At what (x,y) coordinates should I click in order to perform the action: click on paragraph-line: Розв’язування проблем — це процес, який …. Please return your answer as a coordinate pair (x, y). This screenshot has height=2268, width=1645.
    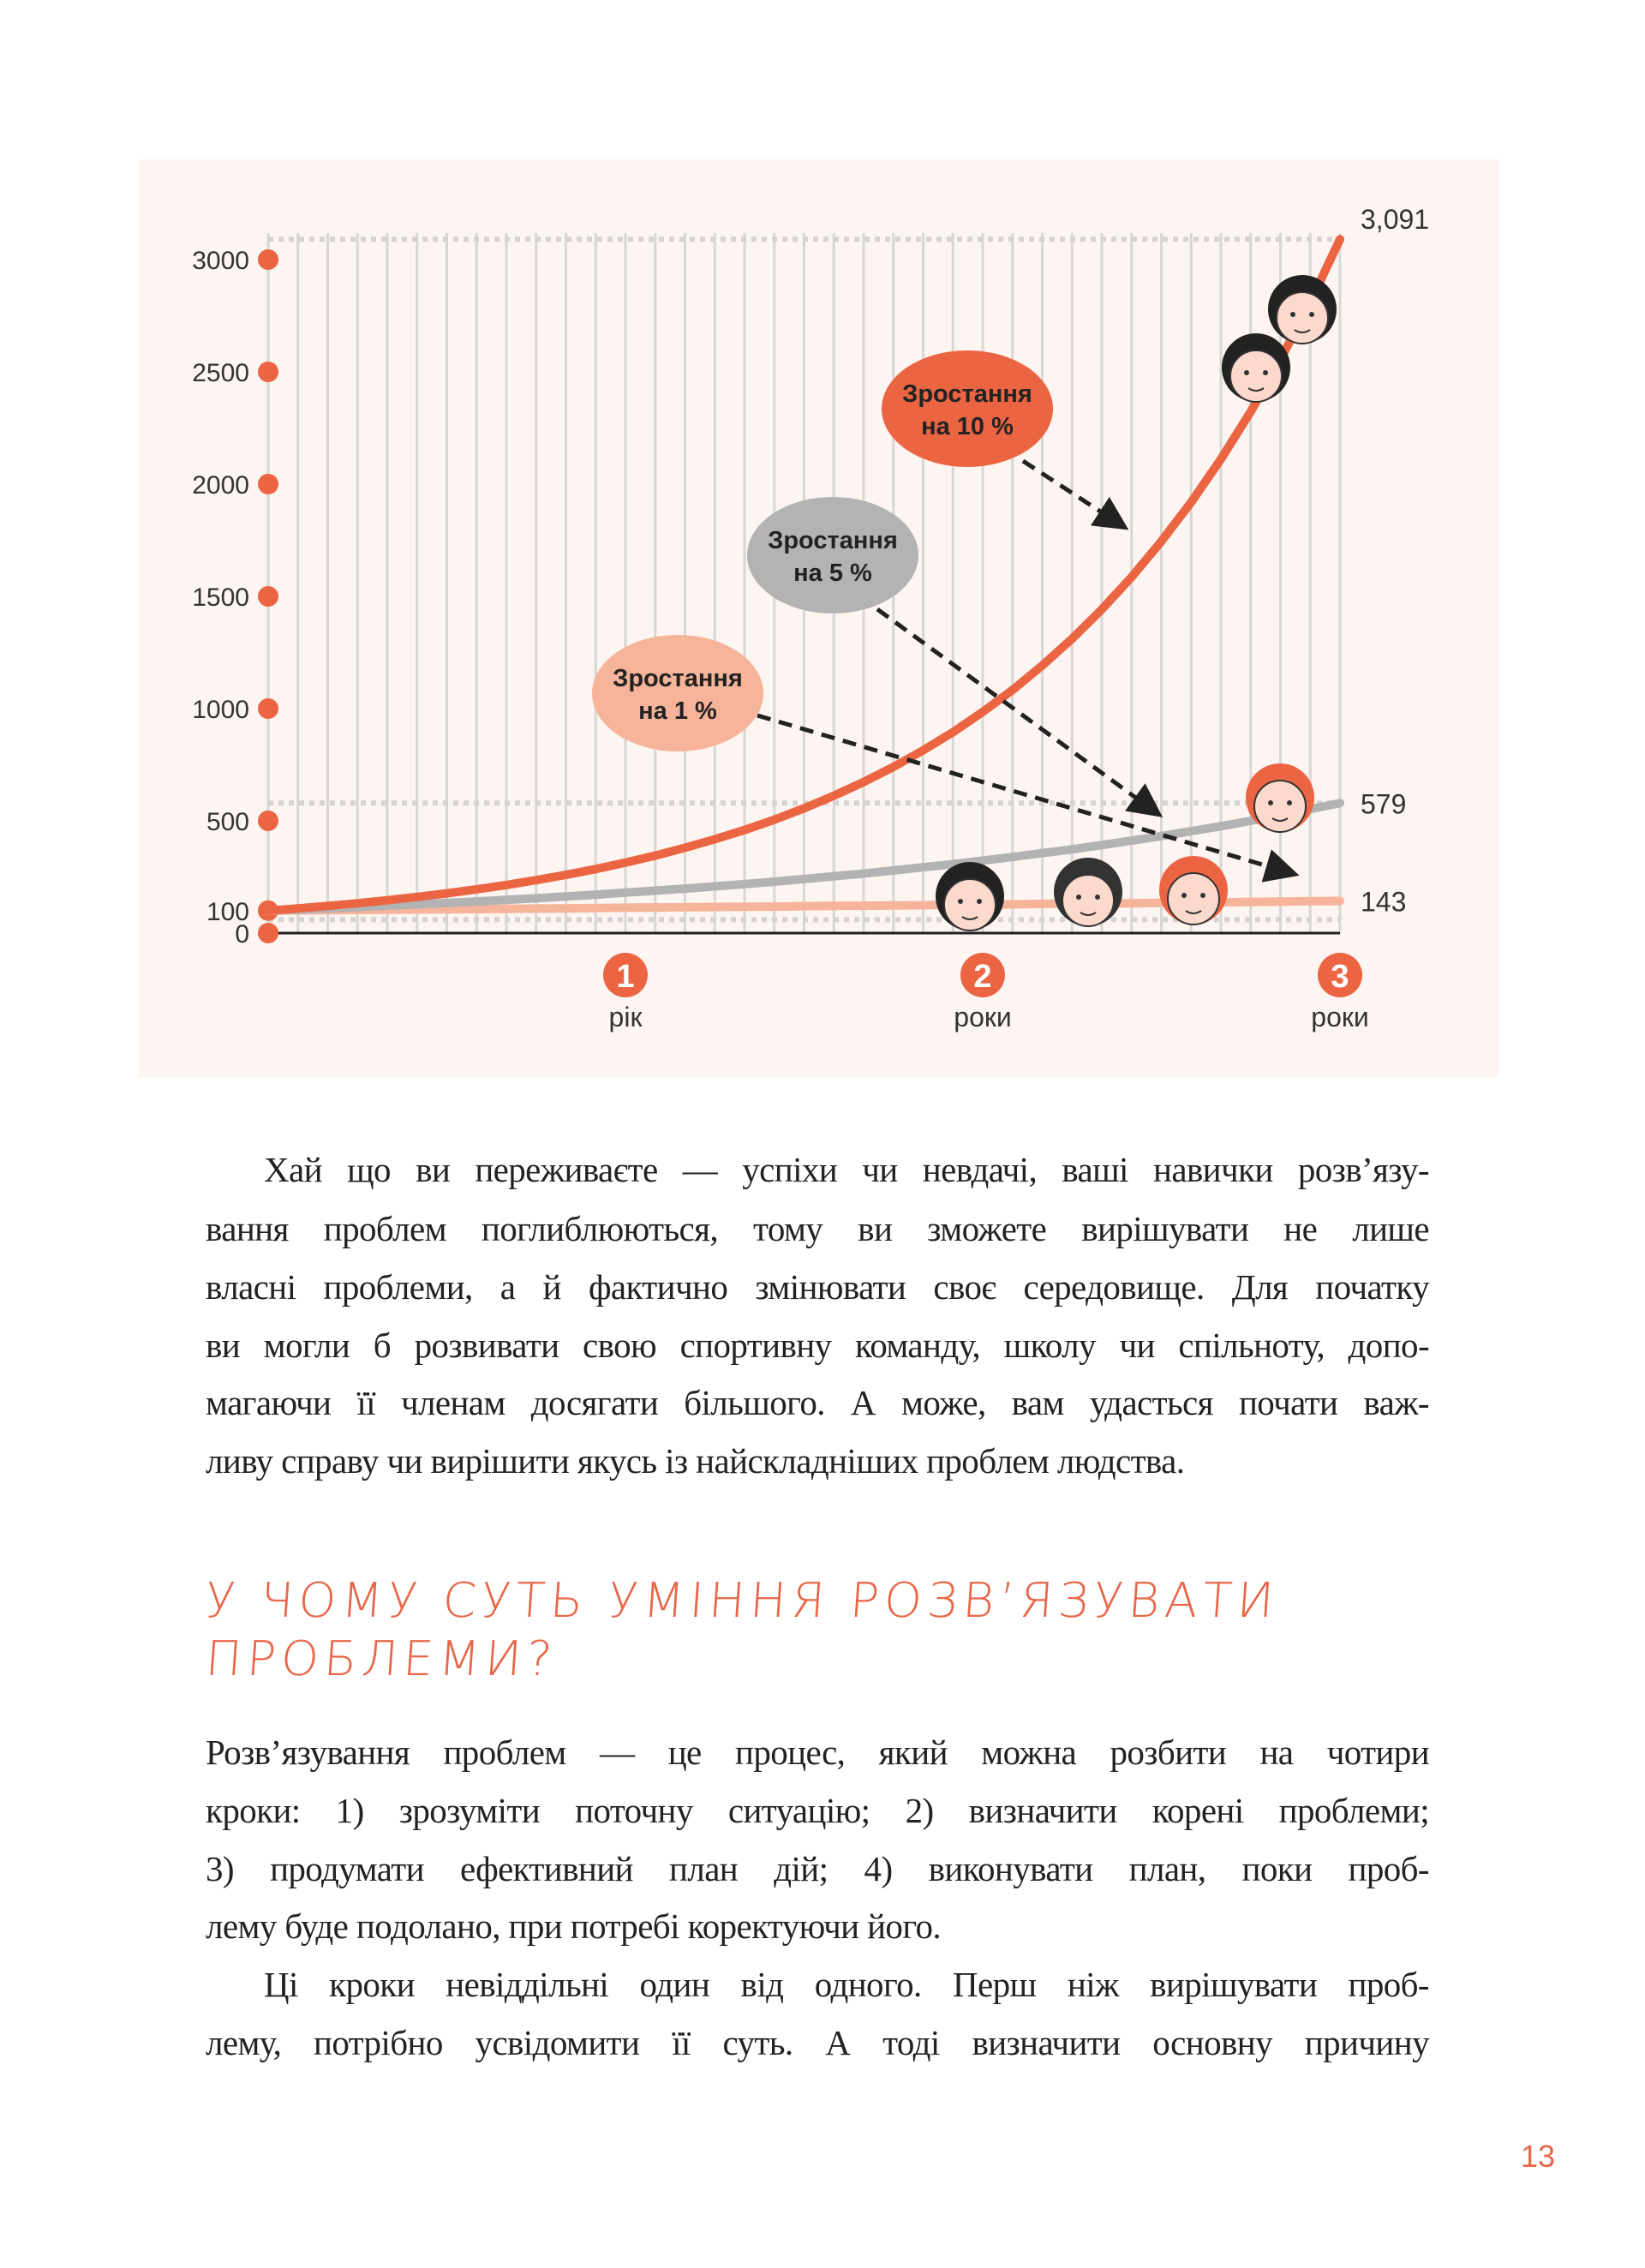
    Looking at the image, I should click on (818, 1752).